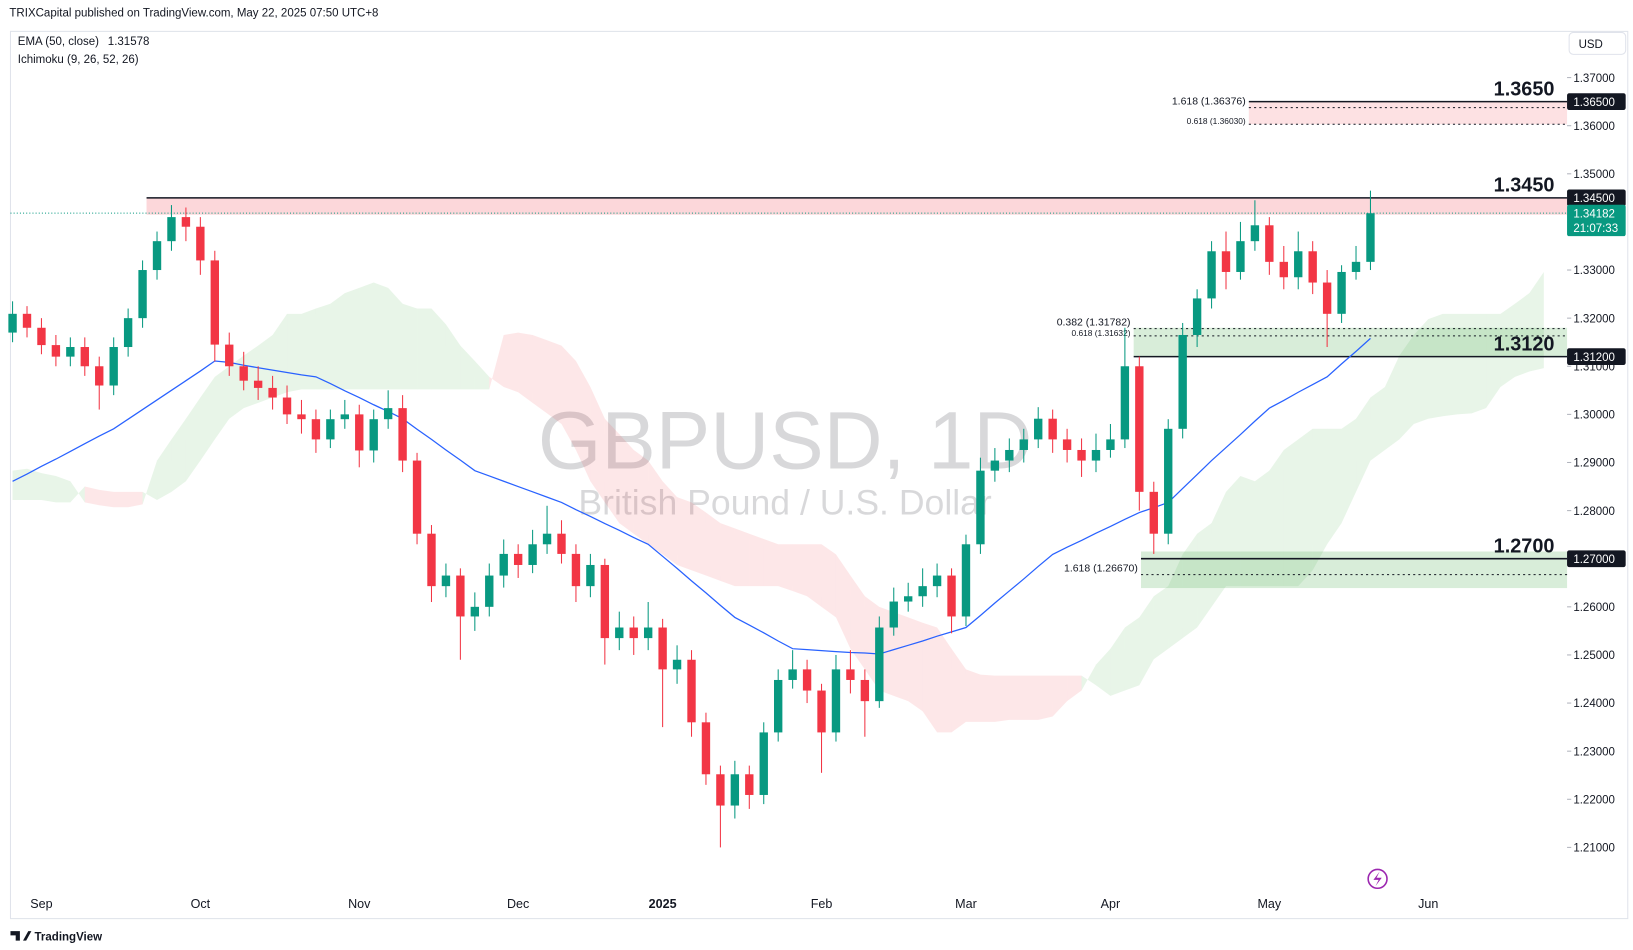  Describe the element at coordinates (1216, 121) in the screenshot. I see `fib-label: 0.618 (1.36030)` at that location.